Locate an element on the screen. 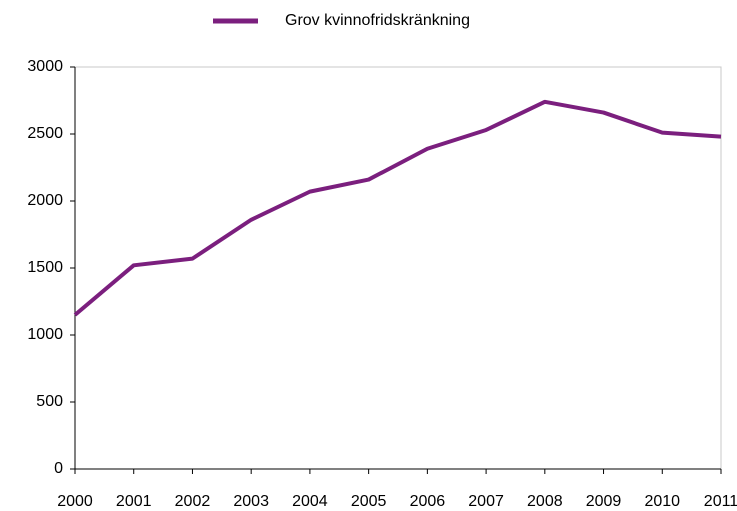 The image size is (737, 511). x-tick-label: 2008 is located at coordinates (545, 501).